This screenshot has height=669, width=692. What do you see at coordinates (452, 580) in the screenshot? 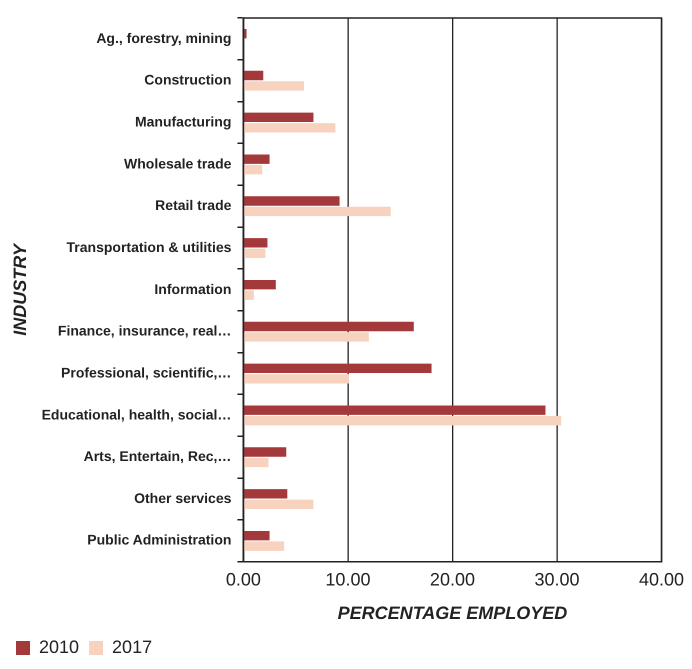
I see `x-tick-label: 20.00` at bounding box center [452, 580].